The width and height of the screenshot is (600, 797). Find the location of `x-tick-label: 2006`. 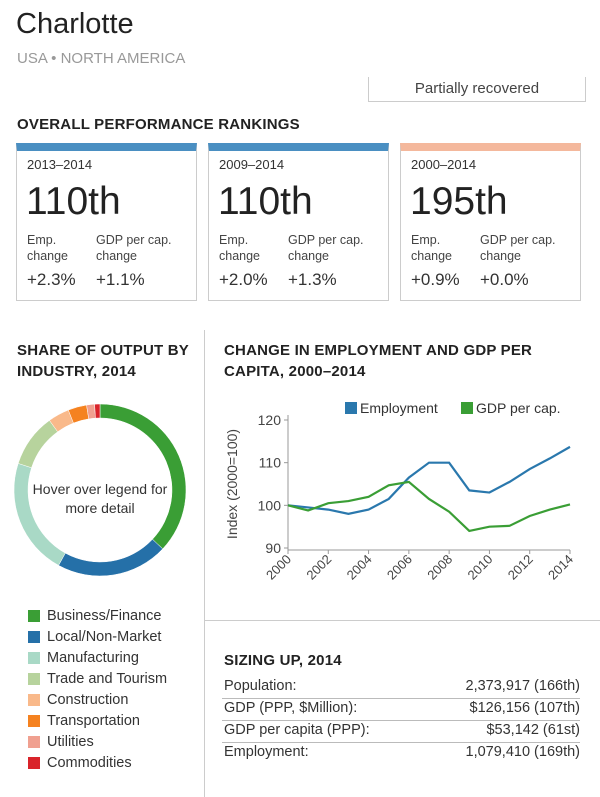

x-tick-label: 2006 is located at coordinates (399, 567).